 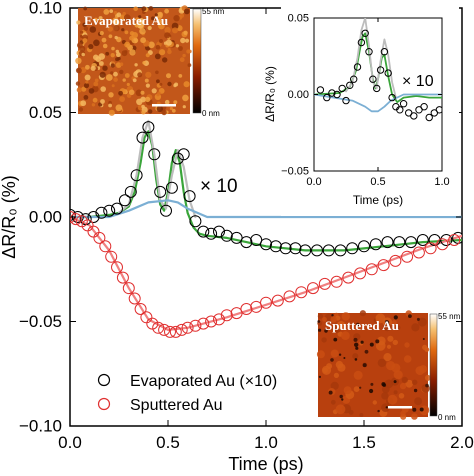 I want to click on inset-axes: 0.0 0.5 1.0 0.05 0.00 −0.05, so click(x=365, y=100).